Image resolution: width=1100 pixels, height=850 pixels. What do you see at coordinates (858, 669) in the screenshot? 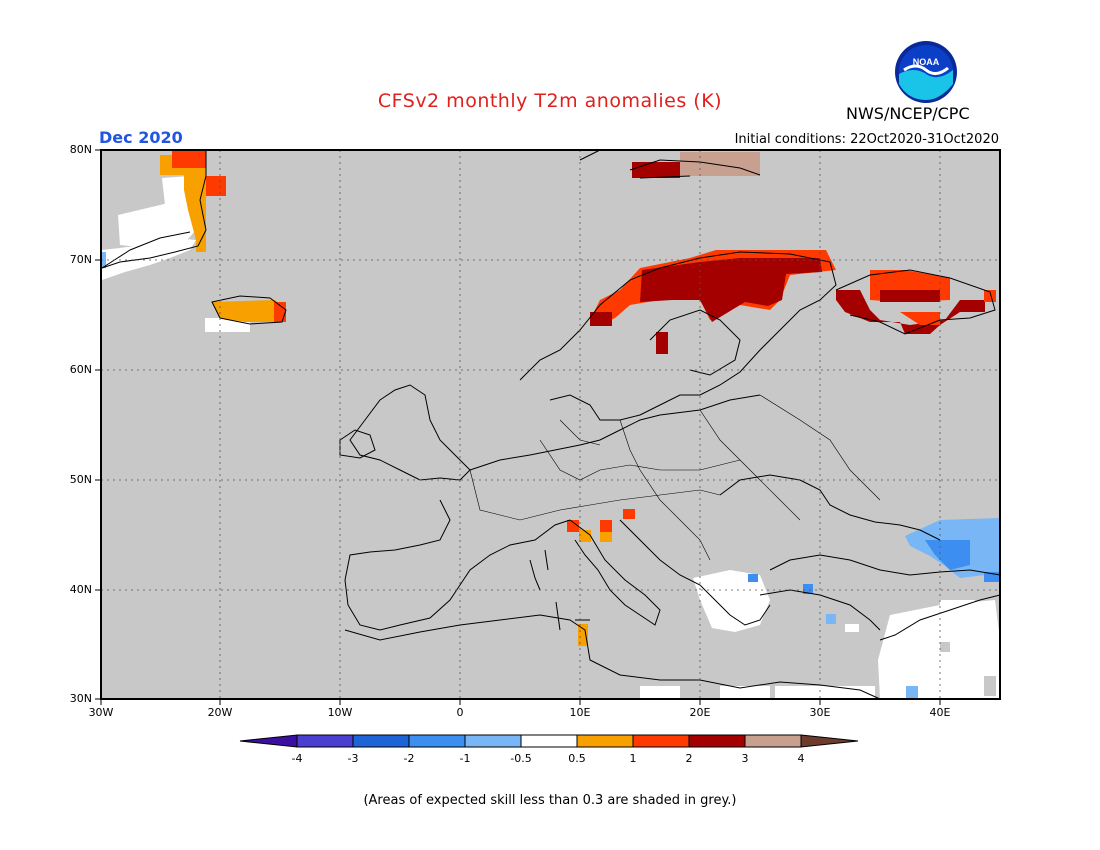
I see `anomaly-grey-specks` at bounding box center [858, 669].